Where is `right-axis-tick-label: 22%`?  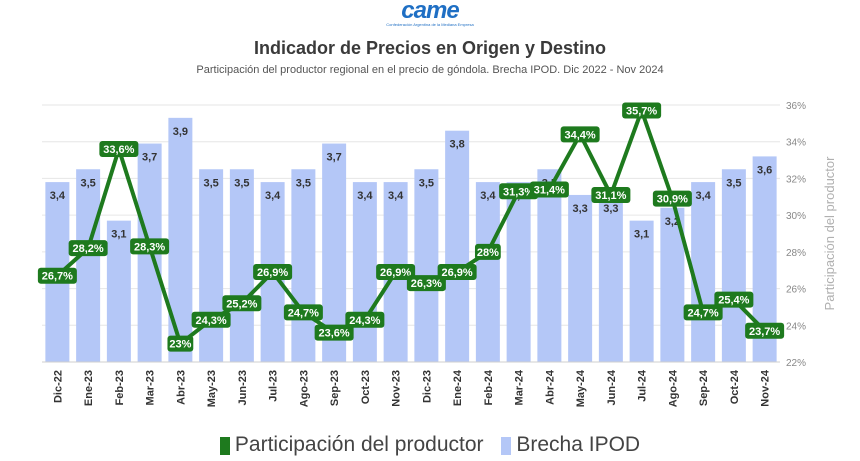
right-axis-tick-label: 22% is located at coordinates (796, 363).